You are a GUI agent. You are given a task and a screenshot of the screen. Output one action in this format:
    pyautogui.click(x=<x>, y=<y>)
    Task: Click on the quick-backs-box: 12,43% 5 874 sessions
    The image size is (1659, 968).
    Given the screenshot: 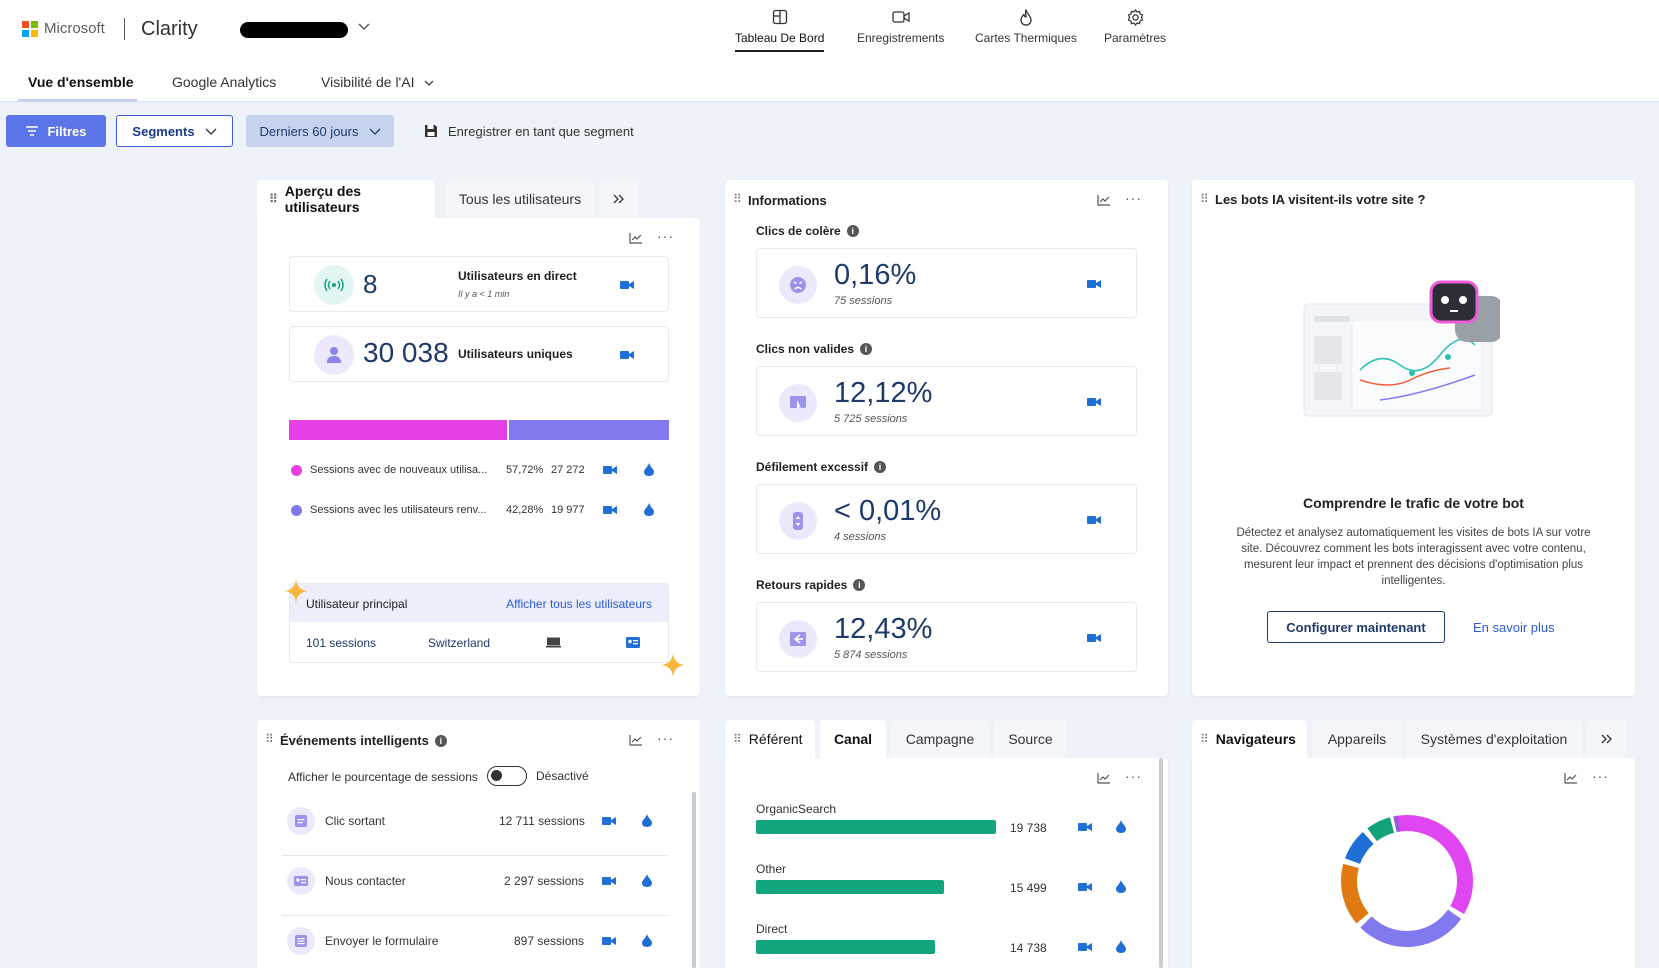 What is the action you would take?
    pyautogui.click(x=946, y=637)
    